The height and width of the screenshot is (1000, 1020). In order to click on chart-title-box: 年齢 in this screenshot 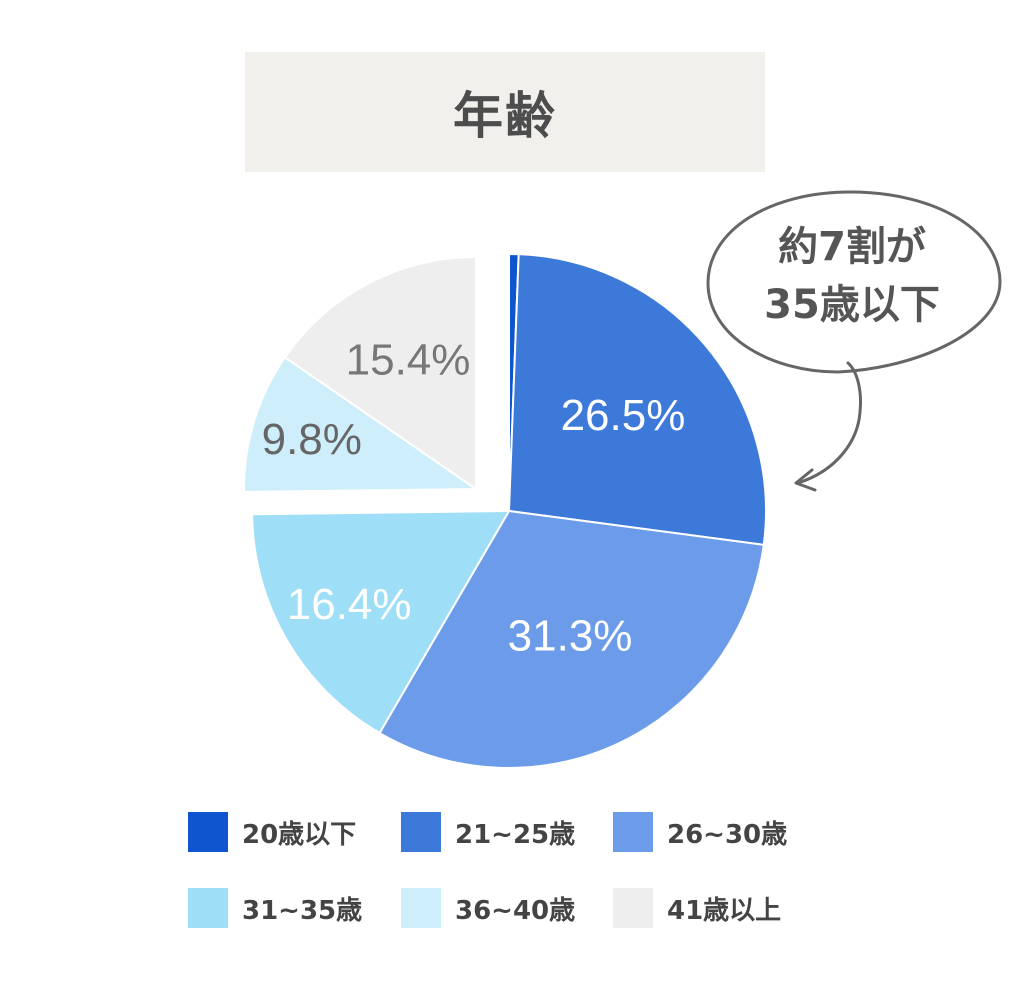, I will do `click(505, 112)`.